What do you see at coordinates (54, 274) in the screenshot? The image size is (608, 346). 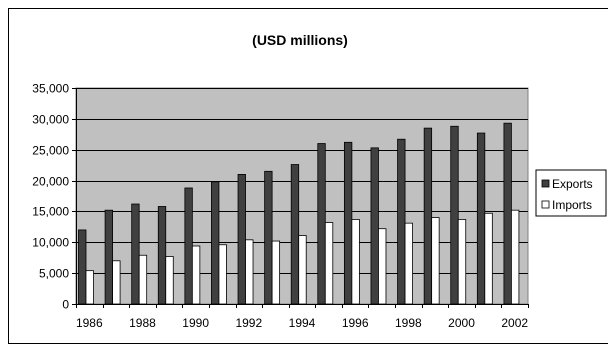 I see `y-tick-label: 5,000` at bounding box center [54, 274].